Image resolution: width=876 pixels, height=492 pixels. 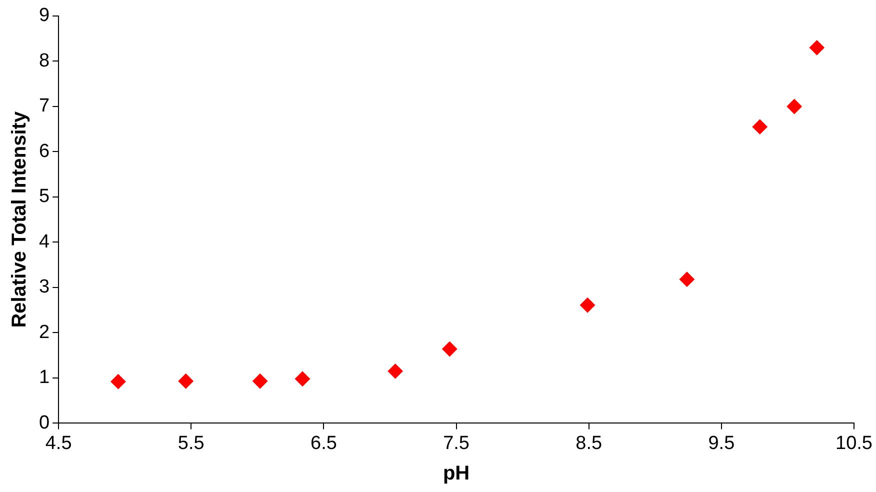 I want to click on x-tick-label: 10.5, so click(x=854, y=443).